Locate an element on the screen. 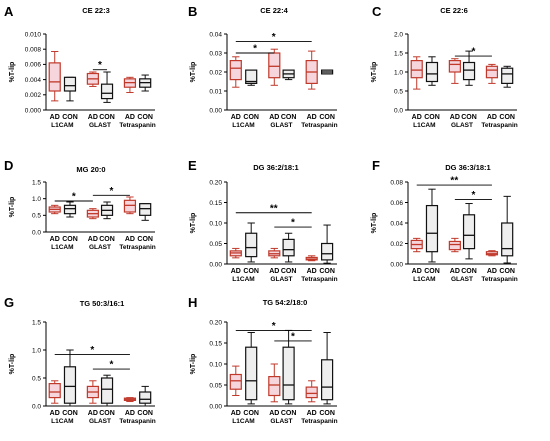  y-tick-label: 0.002 is located at coordinates (33, 95).